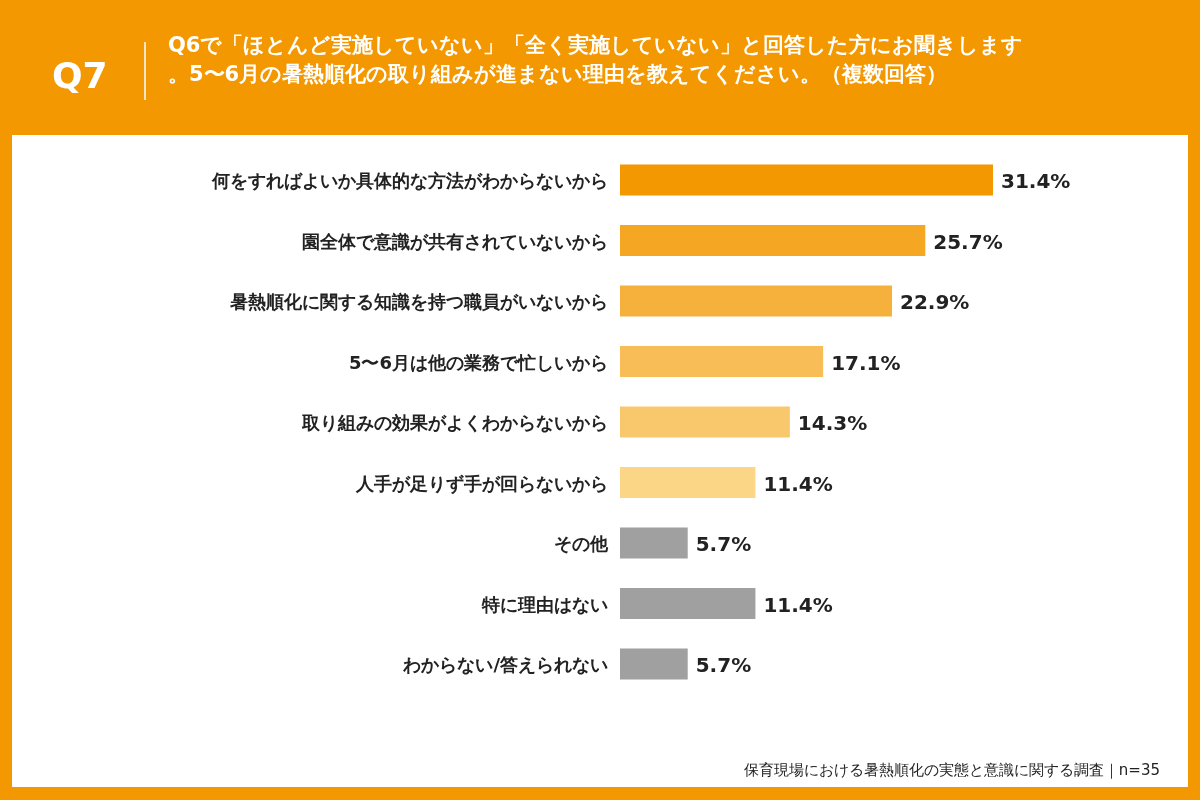  Describe the element at coordinates (418, 301) in the screenshot. I see `y-tick-label: 暑熱順化に関する知識を持つ職員がいないから` at that location.